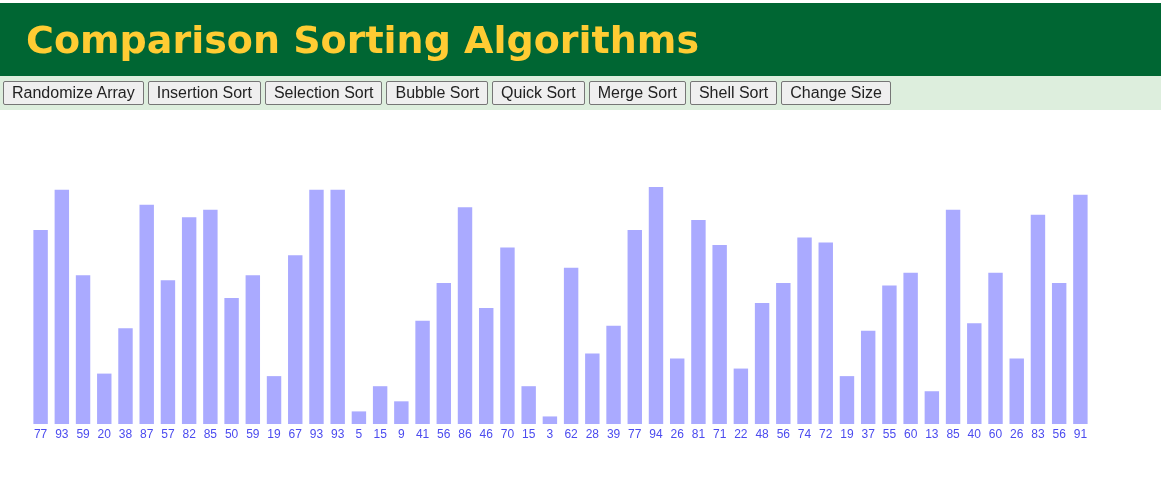  I want to click on data-label: 13, so click(932, 434).